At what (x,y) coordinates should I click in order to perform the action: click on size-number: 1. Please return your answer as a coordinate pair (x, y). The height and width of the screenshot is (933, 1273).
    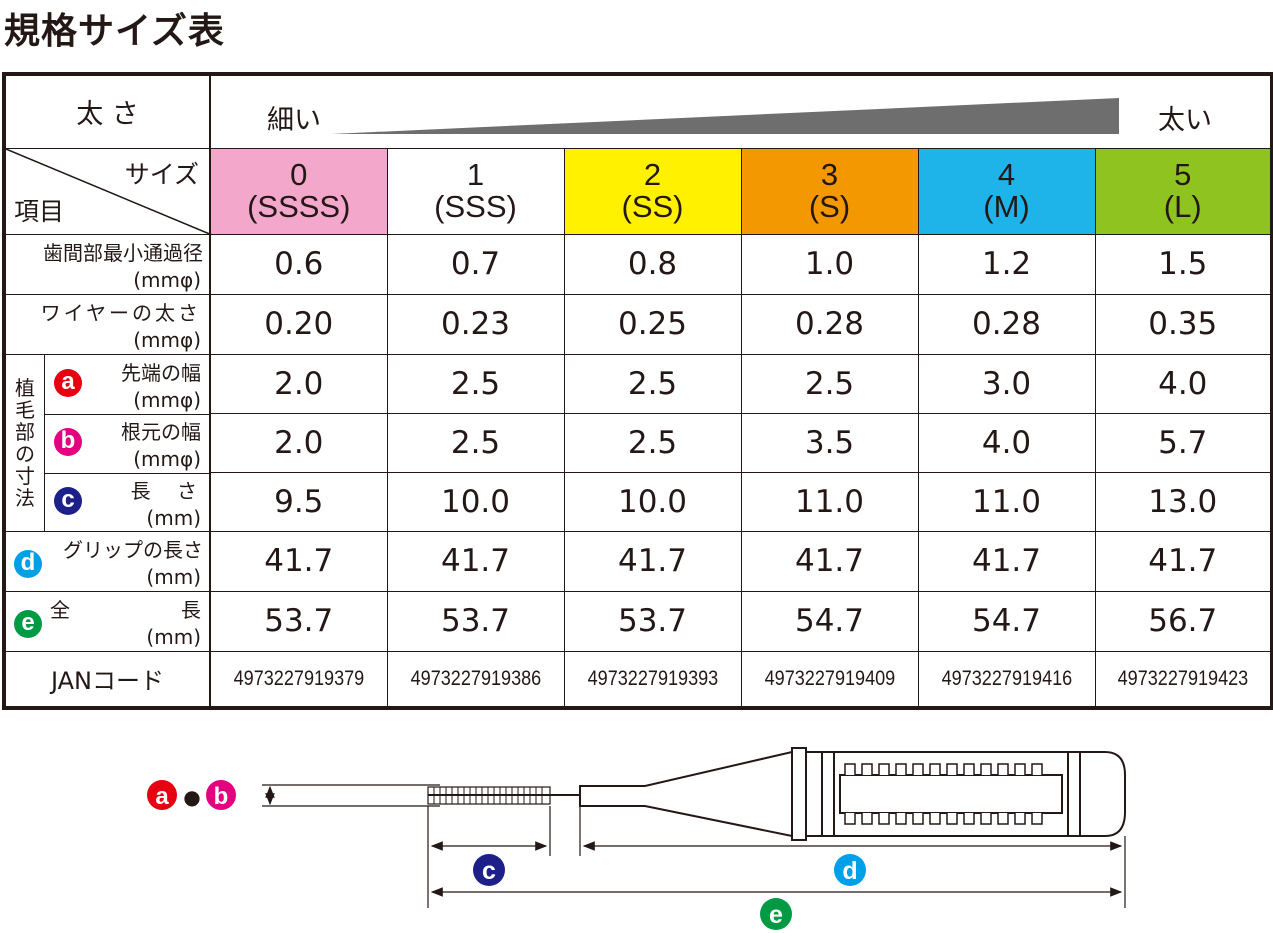
    Looking at the image, I should click on (475, 174).